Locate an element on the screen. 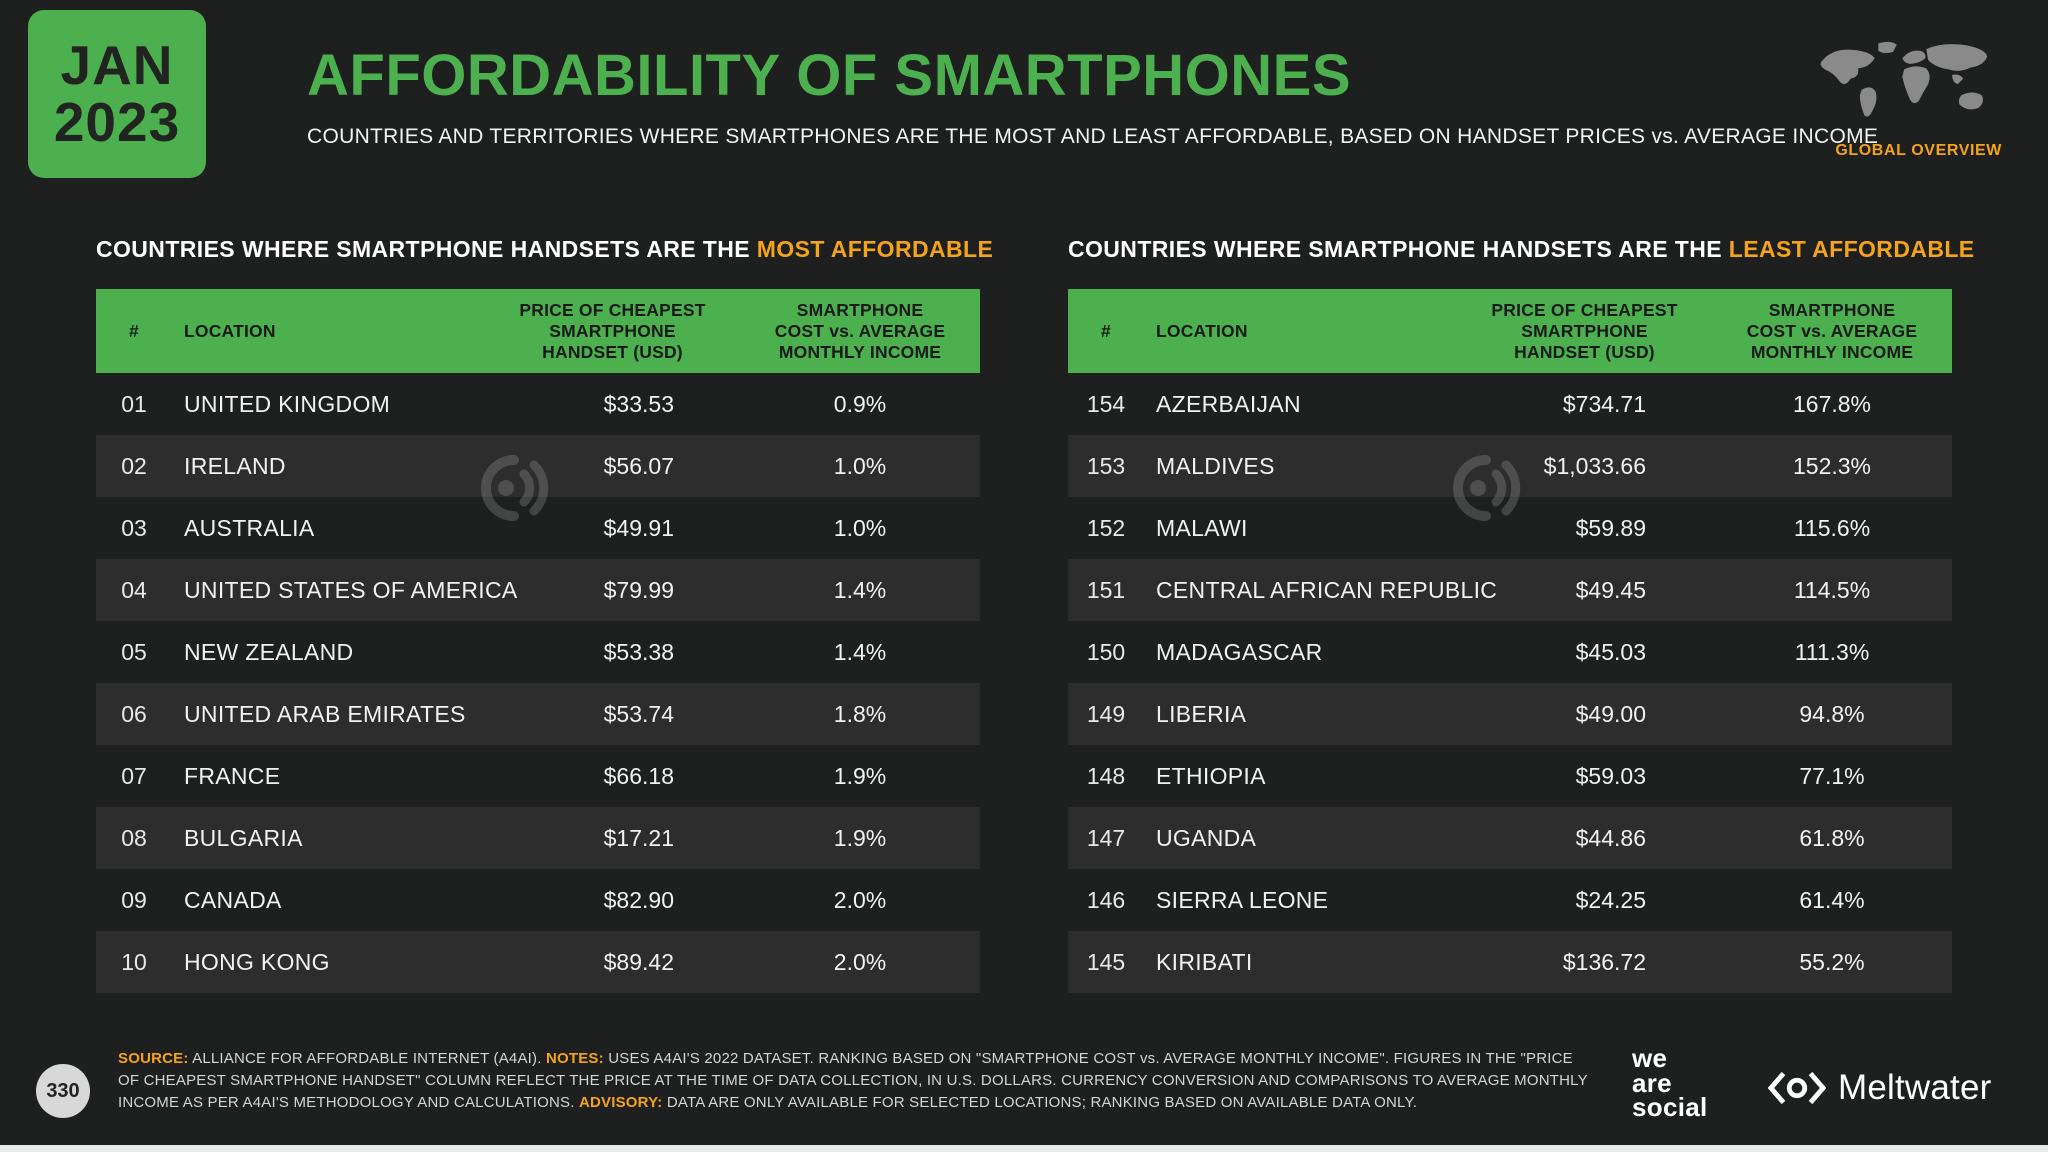  we-are-social-line: we is located at coordinates (1650, 1058).